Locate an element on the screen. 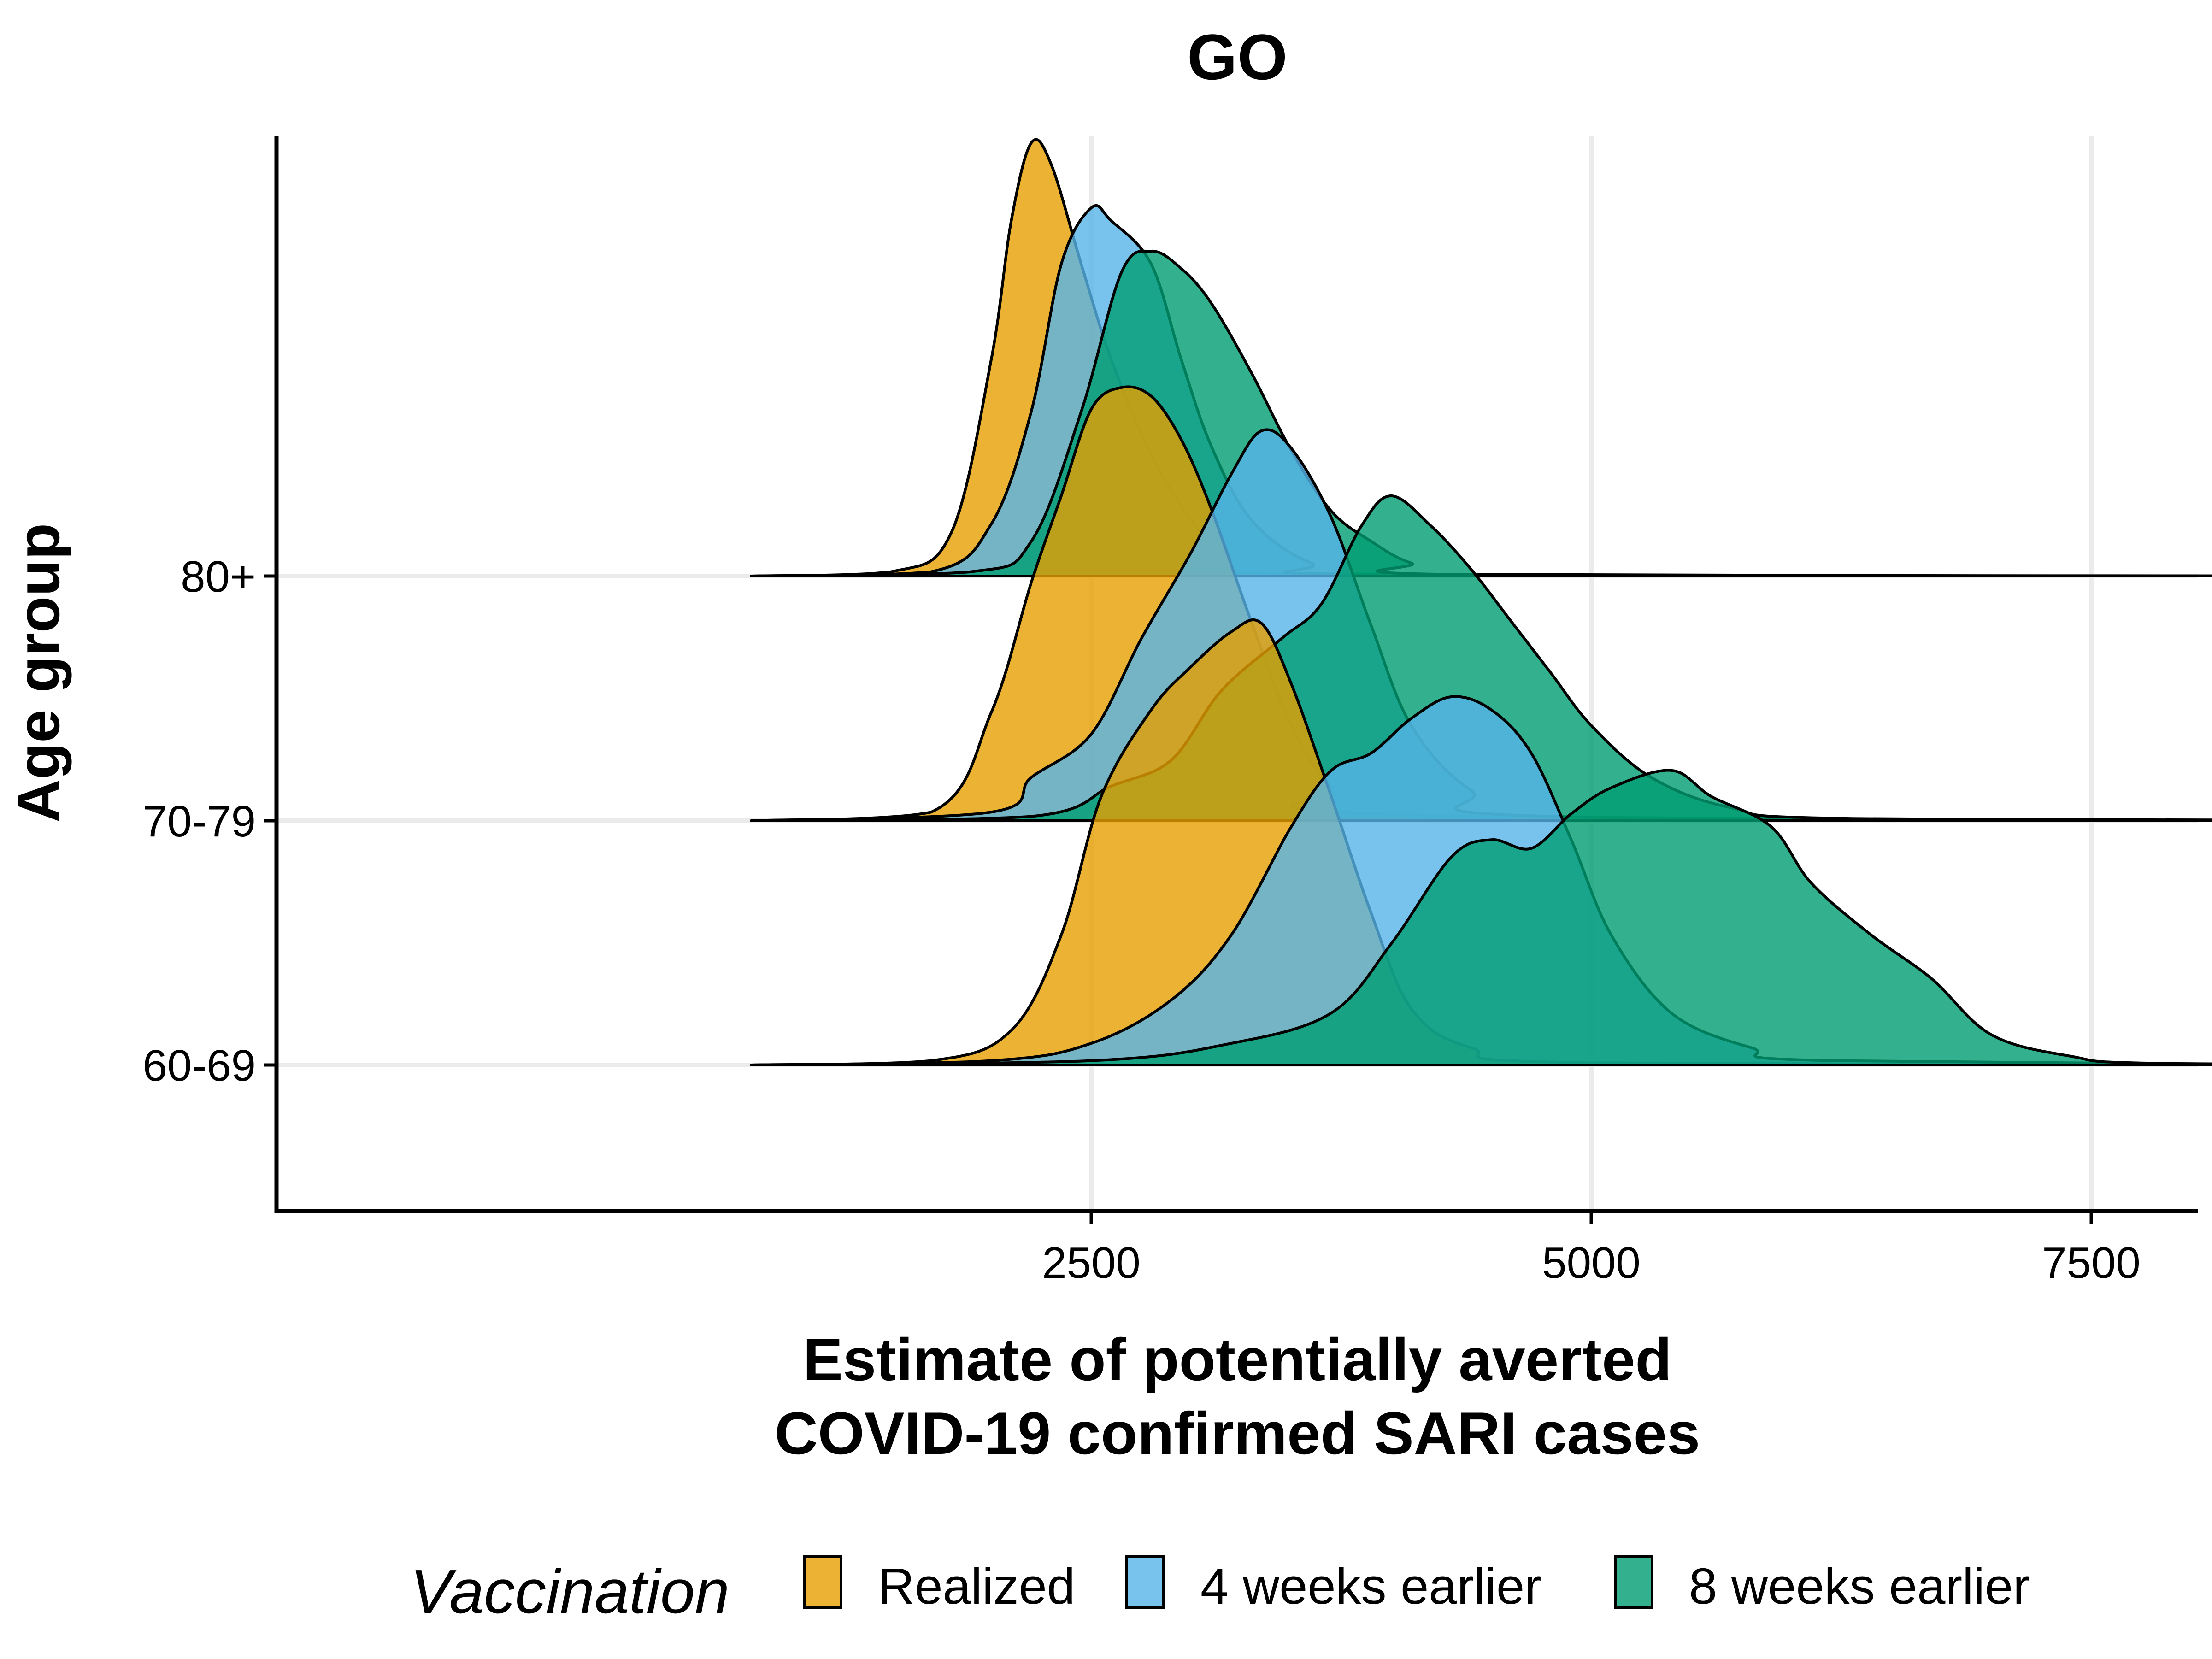 The height and width of the screenshot is (1659, 2212). y-tick-label: 60-69 is located at coordinates (199, 1065).